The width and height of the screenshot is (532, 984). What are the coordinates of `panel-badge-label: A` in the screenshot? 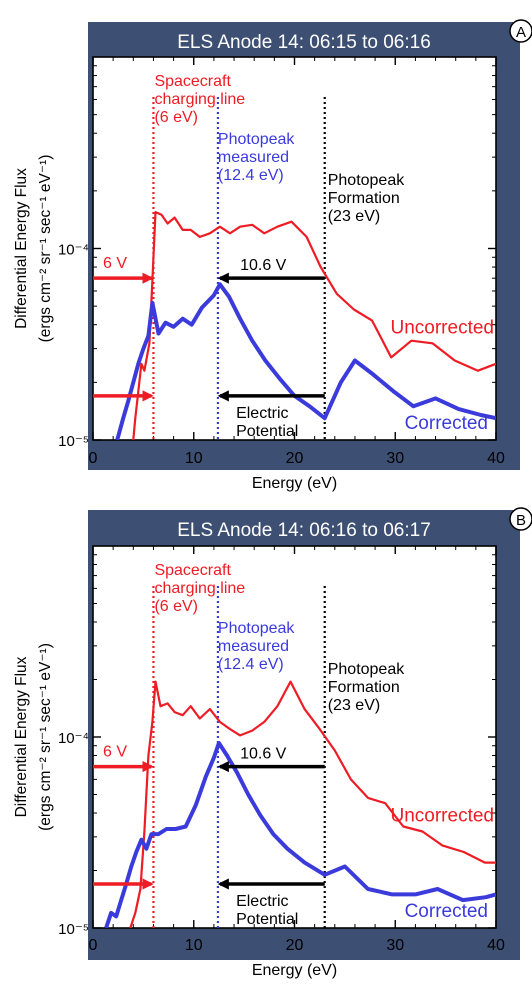 It's located at (521, 32).